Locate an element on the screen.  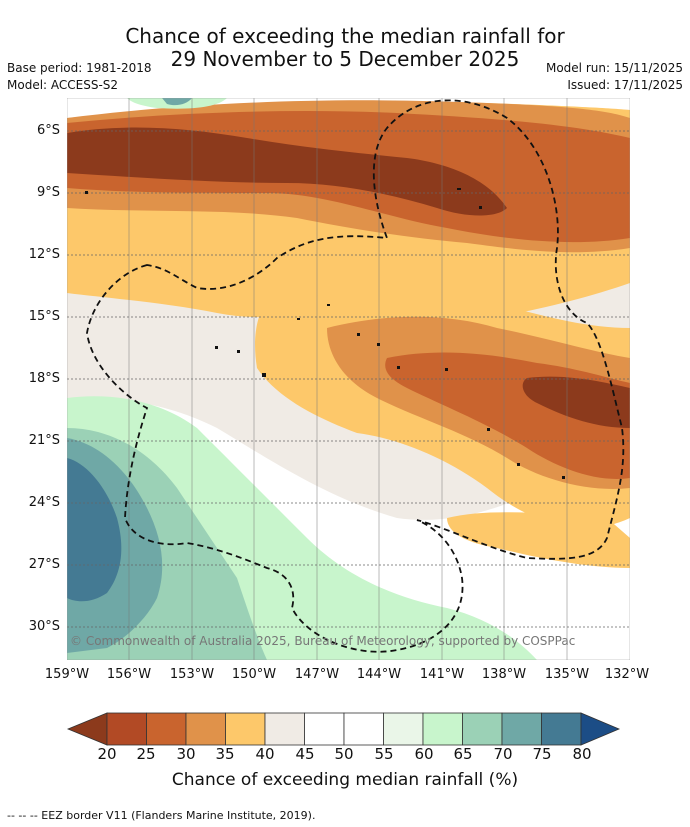
very-wet-region is located at coordinates (94, 530).